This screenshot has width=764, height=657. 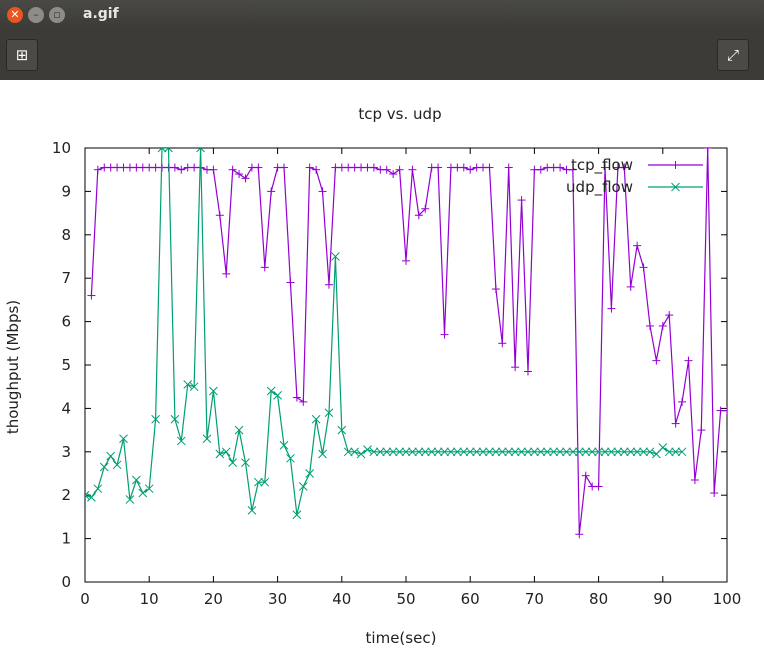 I want to click on maximize-icon: ▫, so click(x=57, y=15).